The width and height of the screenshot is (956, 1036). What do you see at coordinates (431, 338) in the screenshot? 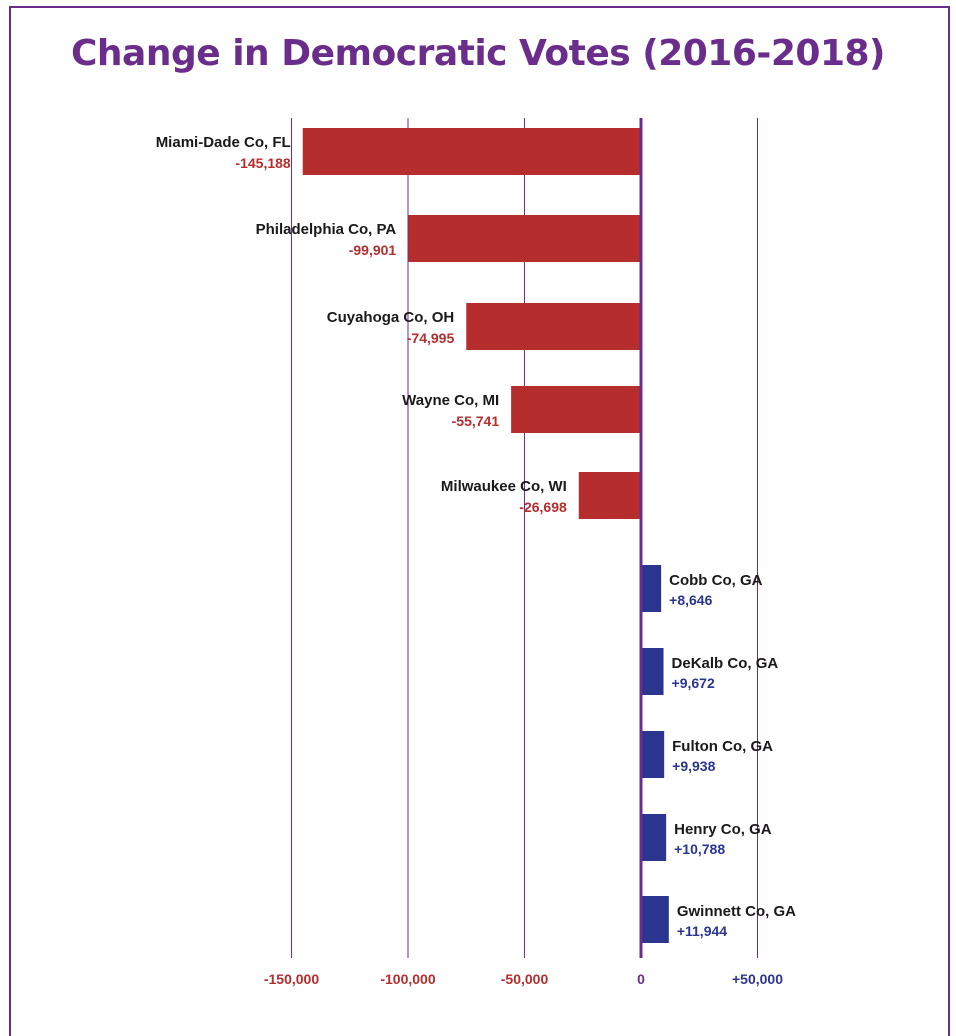
I see `data-label: -74,995` at bounding box center [431, 338].